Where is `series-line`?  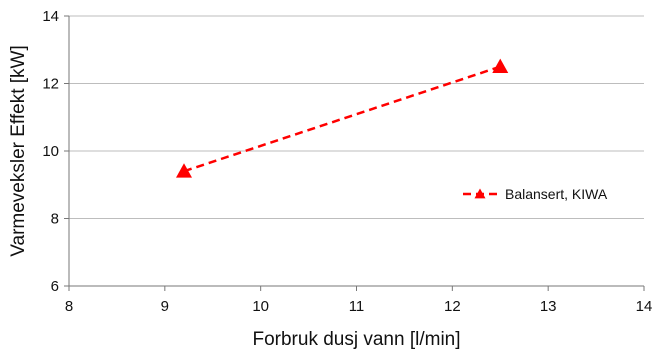 series-line is located at coordinates (342, 119).